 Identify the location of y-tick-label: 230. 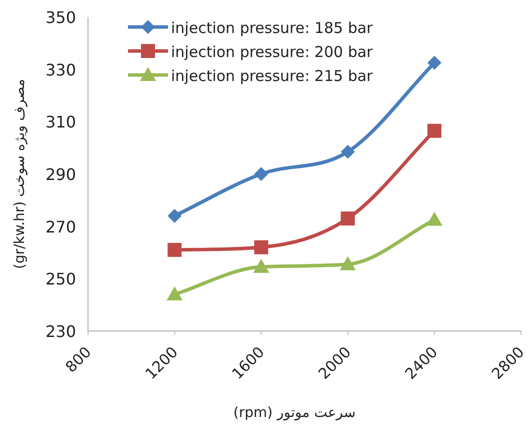
(60, 331).